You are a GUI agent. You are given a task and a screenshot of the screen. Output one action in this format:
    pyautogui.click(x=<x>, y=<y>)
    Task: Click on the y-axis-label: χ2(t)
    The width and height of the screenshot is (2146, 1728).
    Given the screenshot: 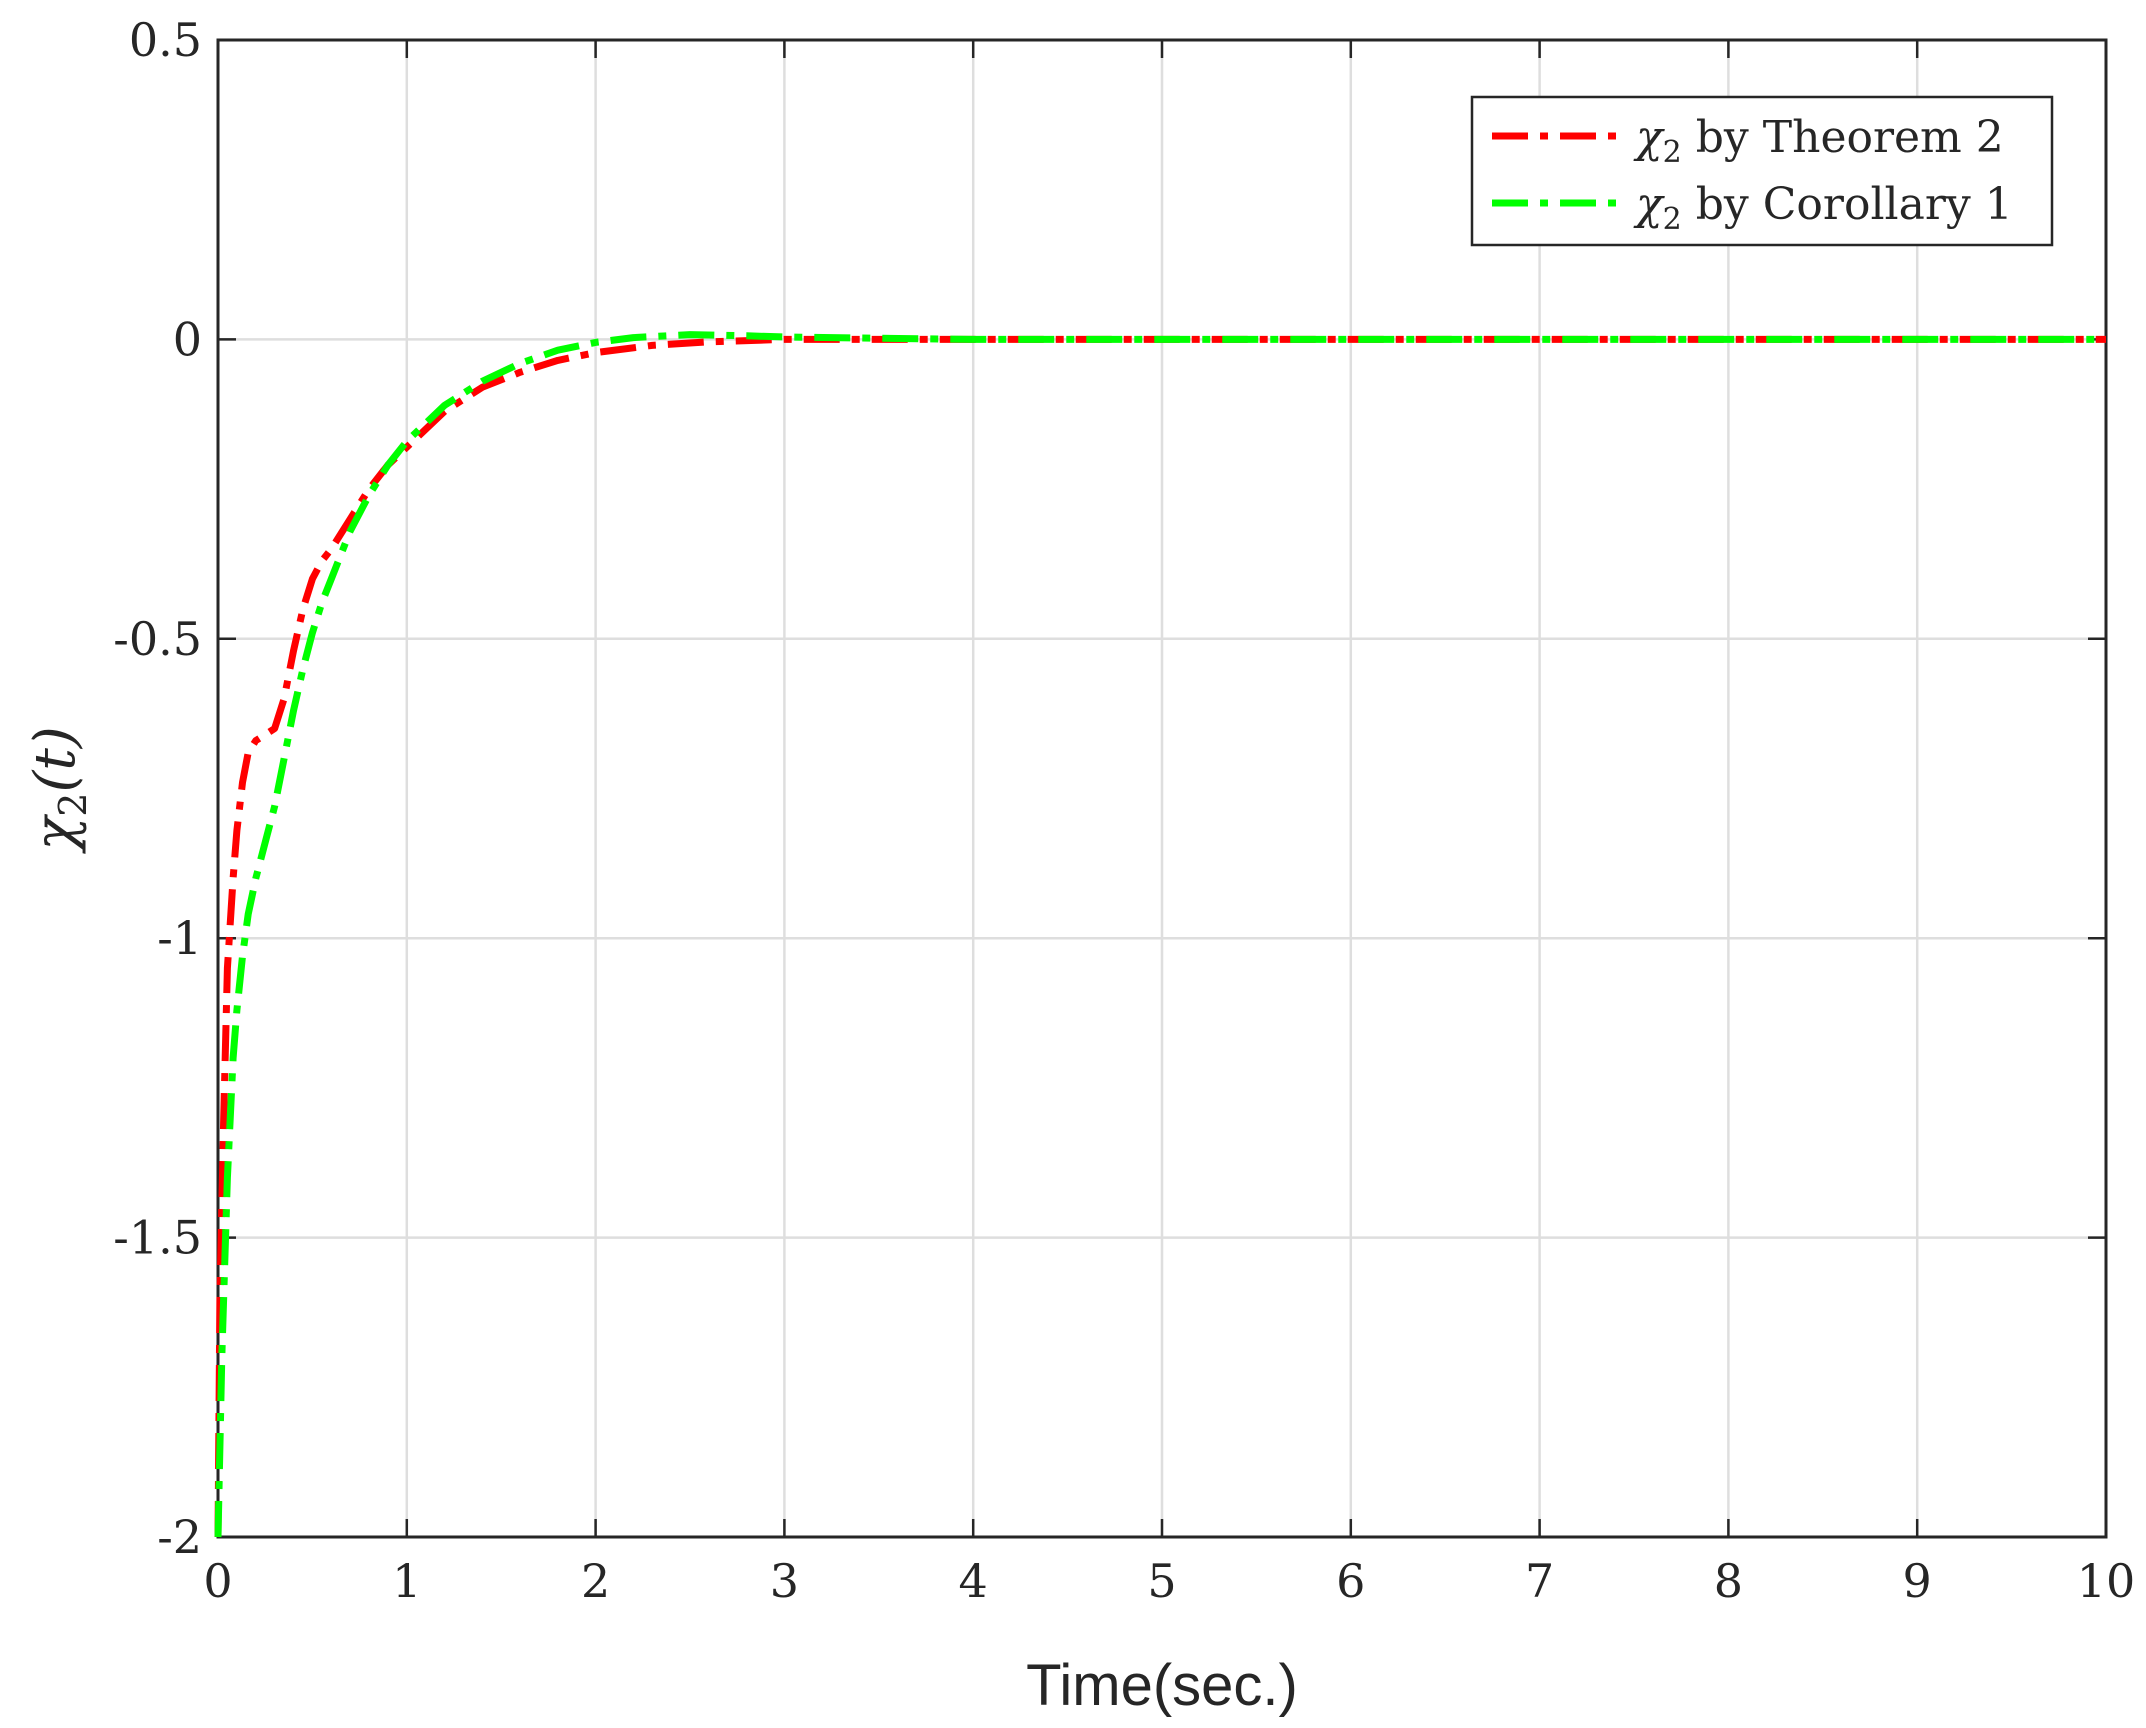 What is the action you would take?
    pyautogui.click(x=59, y=790)
    